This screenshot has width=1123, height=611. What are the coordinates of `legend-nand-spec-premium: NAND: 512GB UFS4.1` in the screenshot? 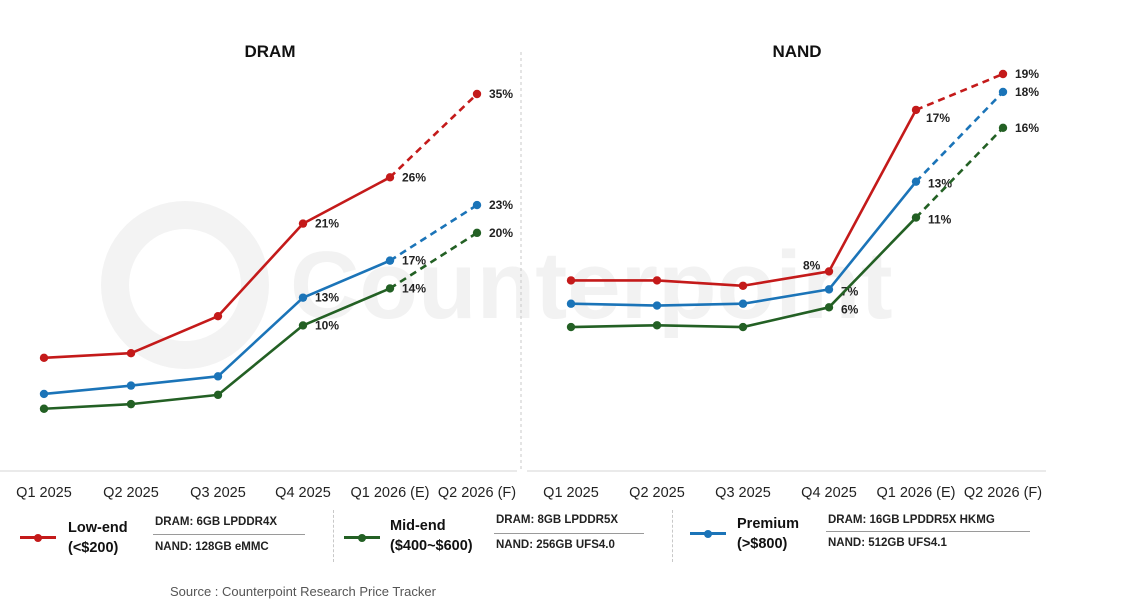 It's located at (887, 543).